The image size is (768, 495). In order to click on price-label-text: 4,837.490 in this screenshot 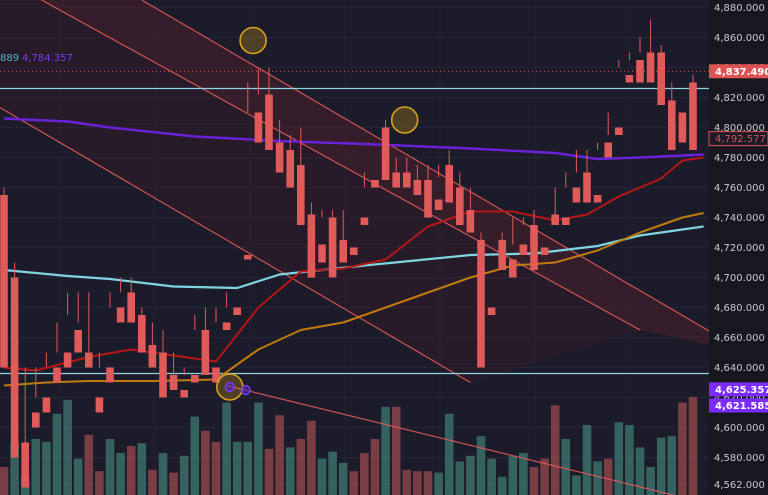, I will do `click(741, 72)`.